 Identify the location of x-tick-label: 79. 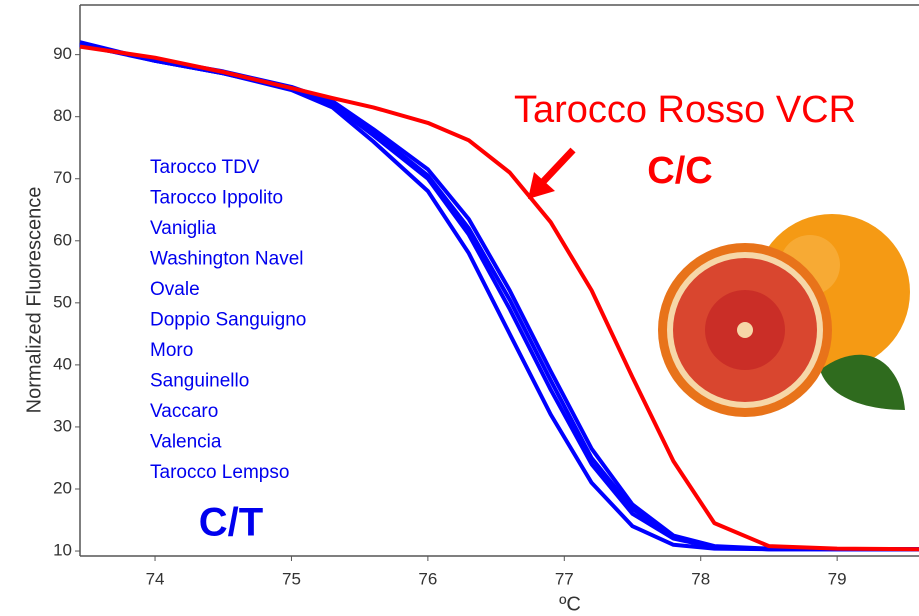
(837, 578).